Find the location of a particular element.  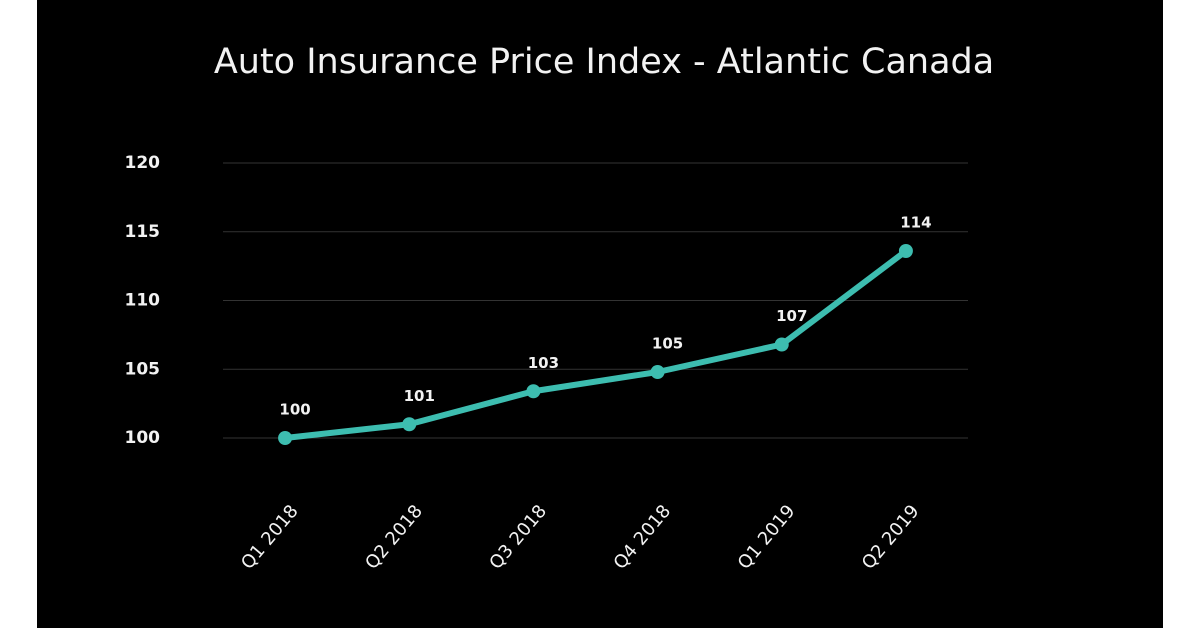

data-label: 103 is located at coordinates (543, 363).